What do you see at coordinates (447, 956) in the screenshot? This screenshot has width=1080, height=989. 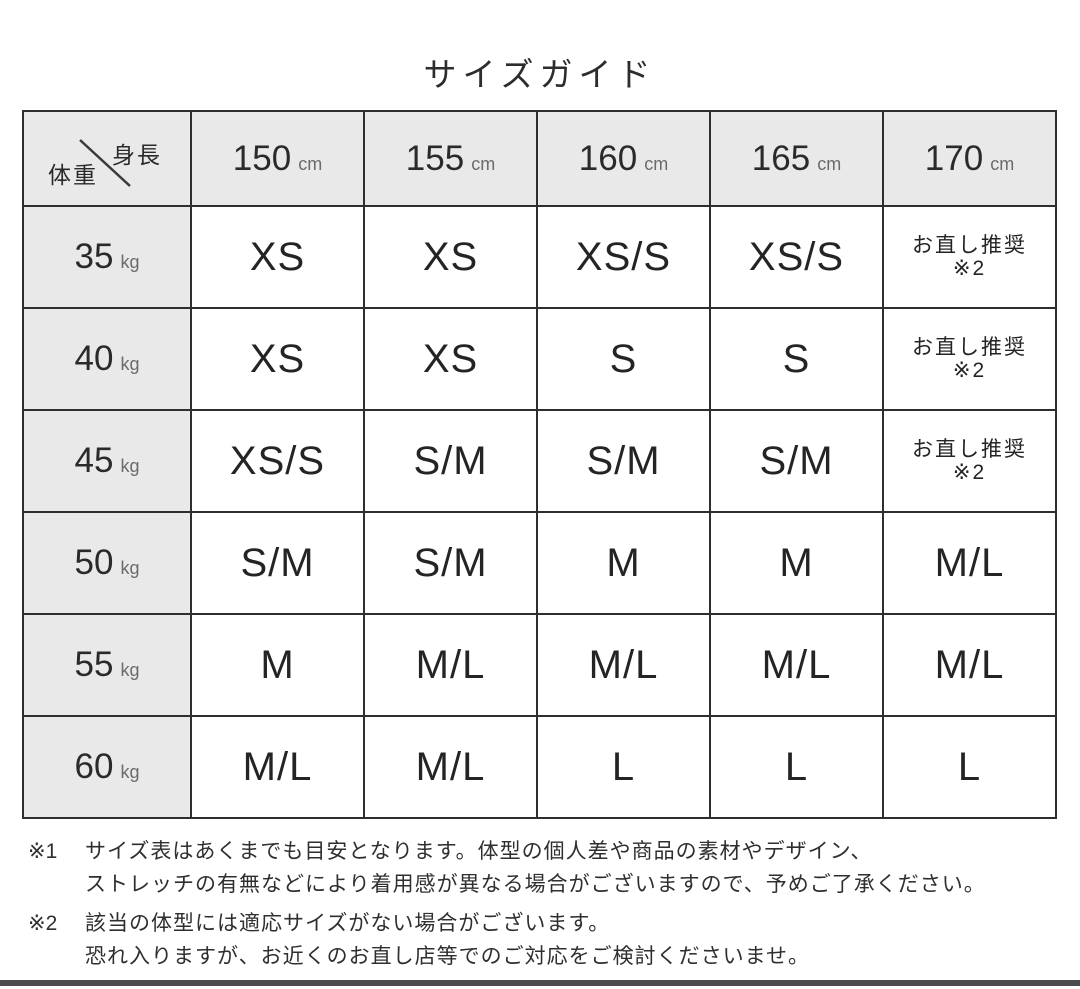 I see `footnote-line: 恐れ入りますが、お近くのお直し店等でのご対応をご検討くださいませ。` at bounding box center [447, 956].